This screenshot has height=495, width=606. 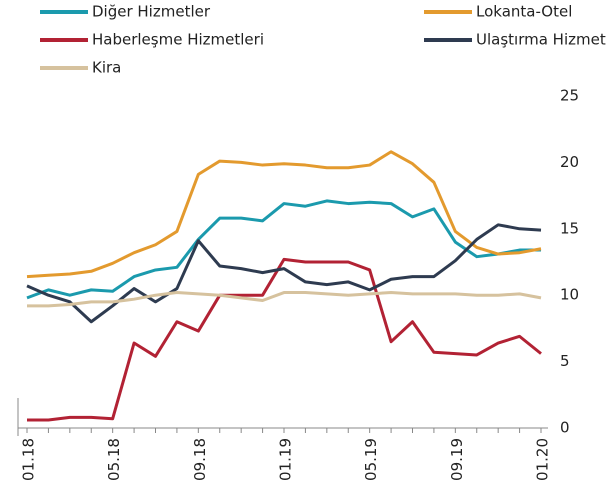 I want to click on x-tick-label: 05.18, so click(x=114, y=459).